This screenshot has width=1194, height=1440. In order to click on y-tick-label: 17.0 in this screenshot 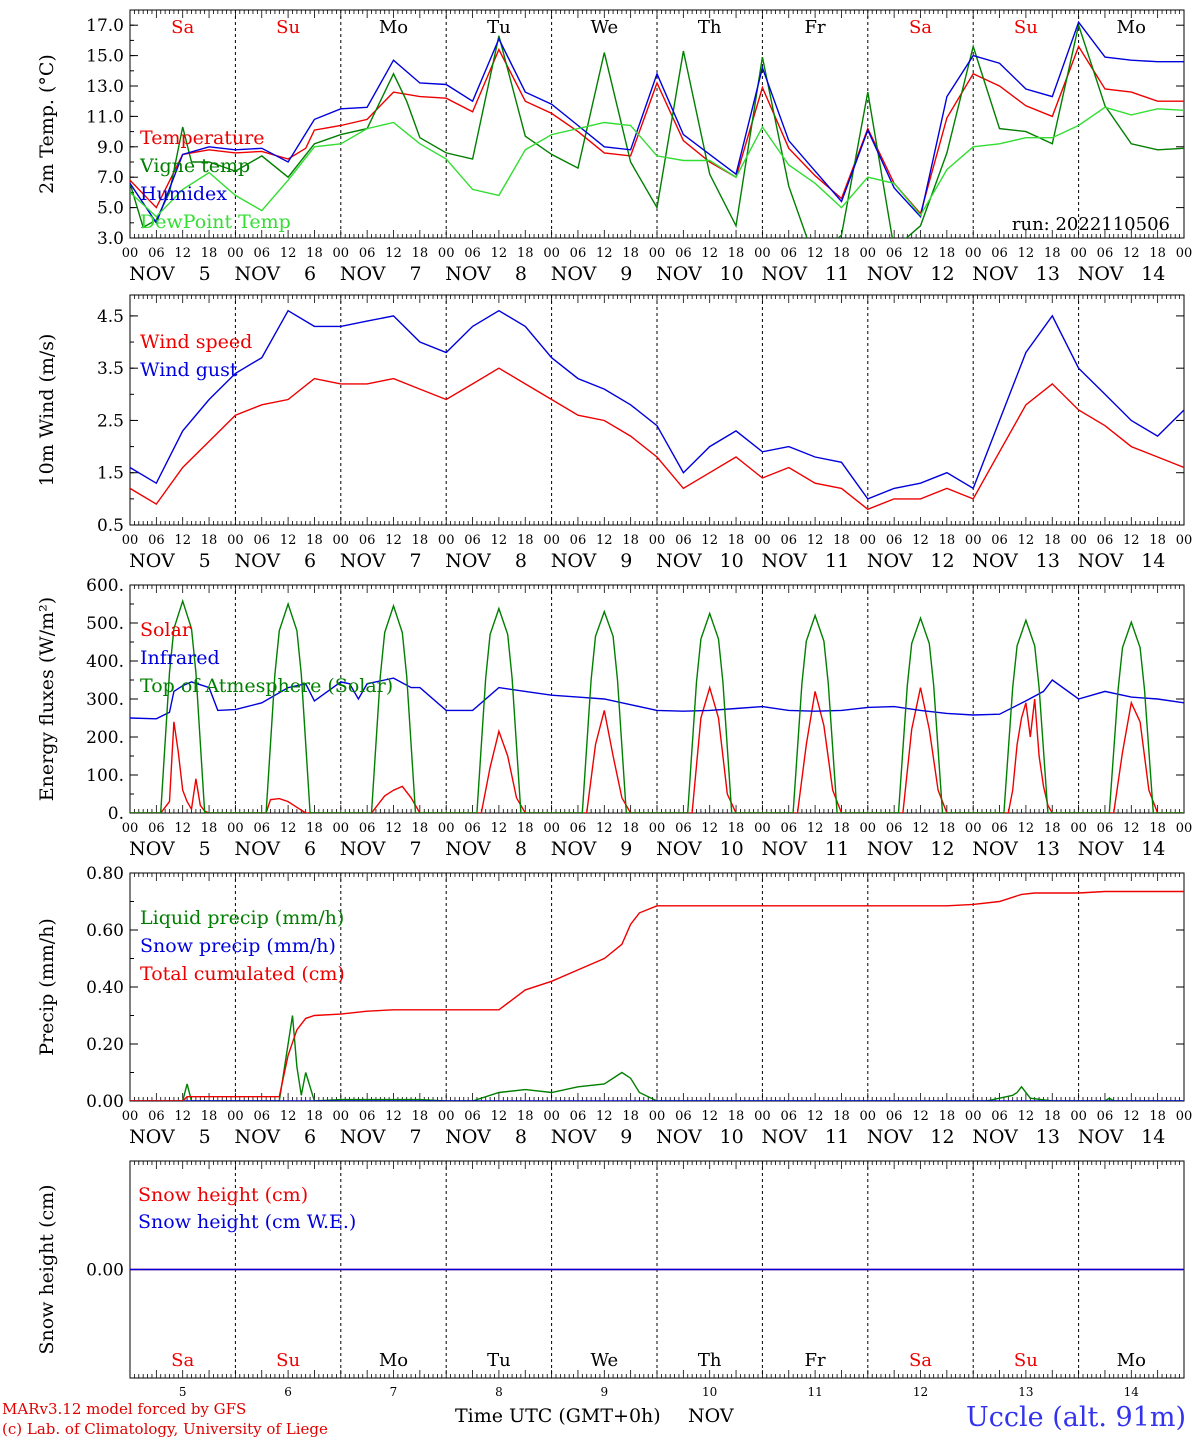, I will do `click(105, 26)`.